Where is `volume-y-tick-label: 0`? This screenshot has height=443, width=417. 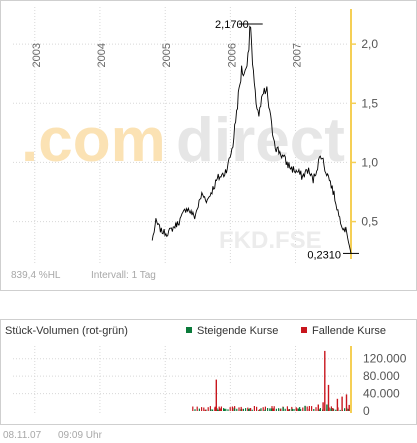
volume-y-tick-label: 0 is located at coordinates (366, 411).